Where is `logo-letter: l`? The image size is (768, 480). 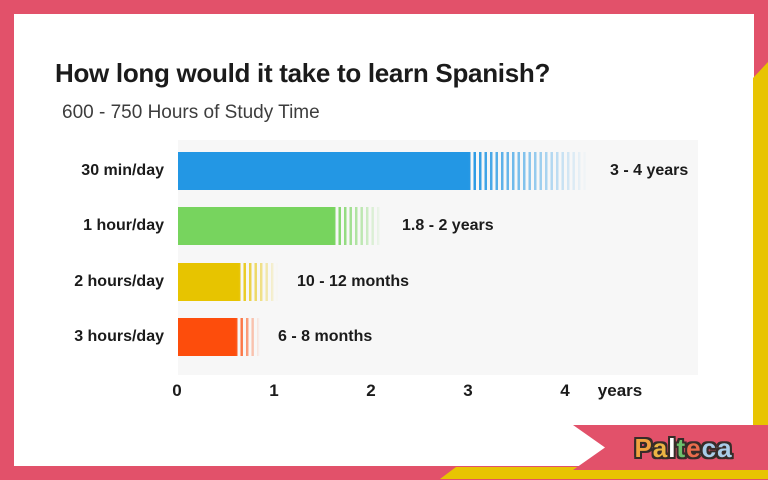
logo-letter: l is located at coordinates (672, 447).